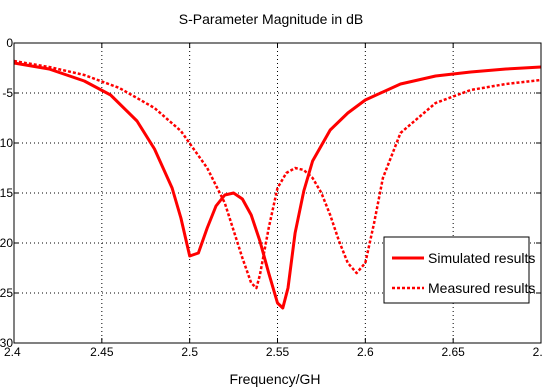 This screenshot has width=543, height=389. What do you see at coordinates (6, 343) in the screenshot?
I see `y-tick-label: -30` at bounding box center [6, 343].